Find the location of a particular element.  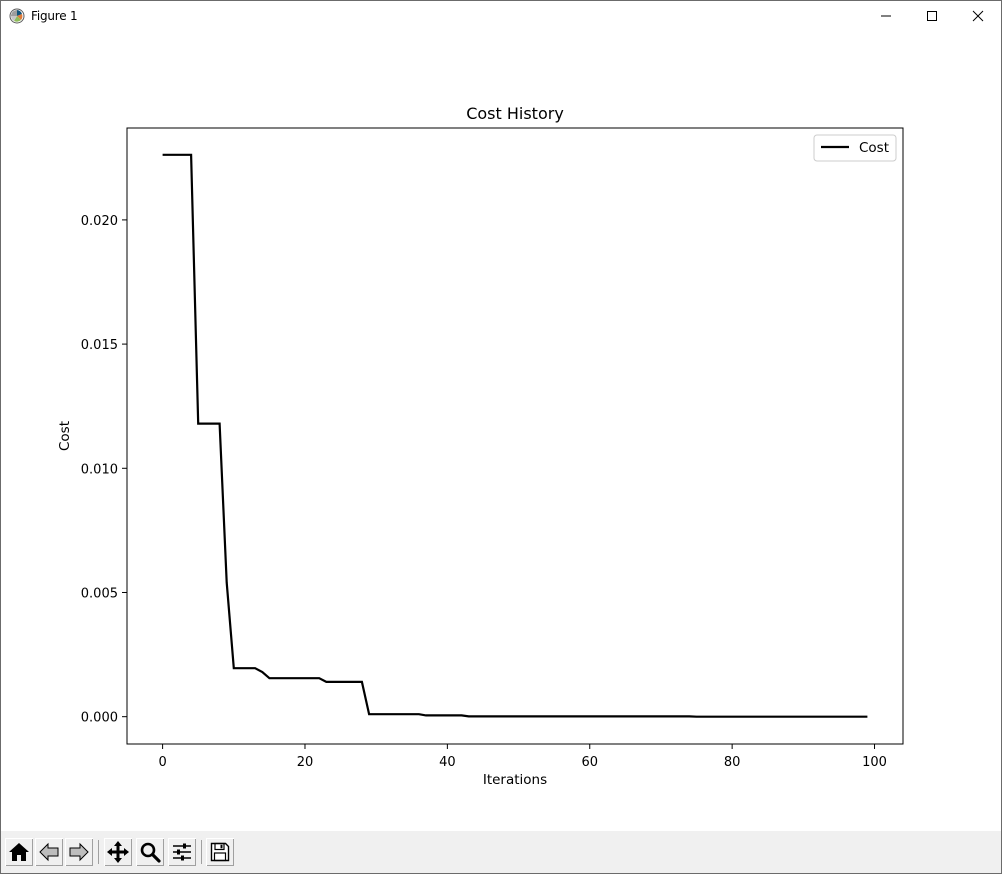

pan-button is located at coordinates (118, 852).